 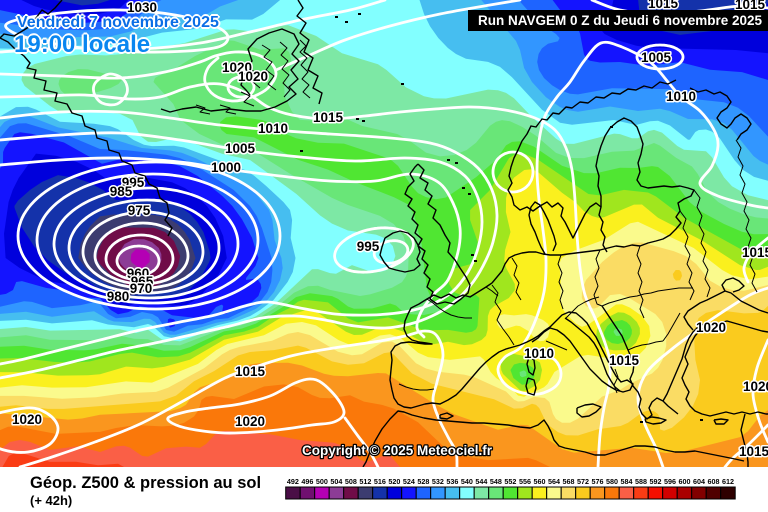 I want to click on svg-text: 492, so click(x=293, y=481).